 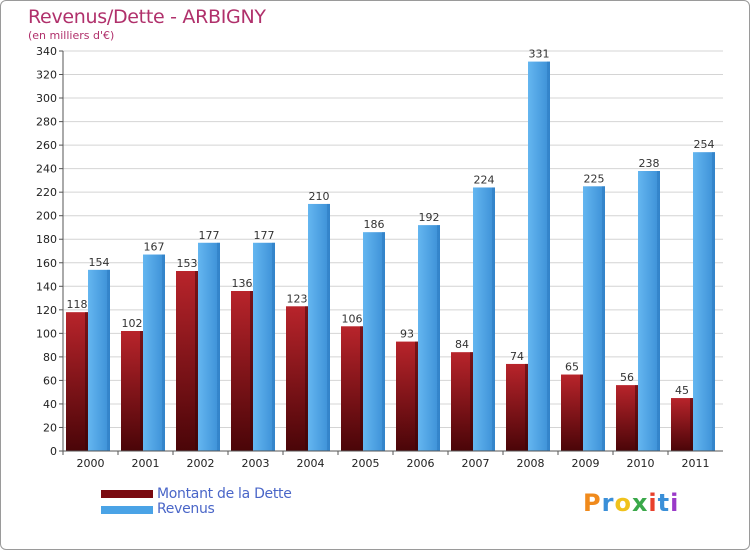 What do you see at coordinates (256, 463) in the screenshot?
I see `xtick-label-2003: 2003` at bounding box center [256, 463].